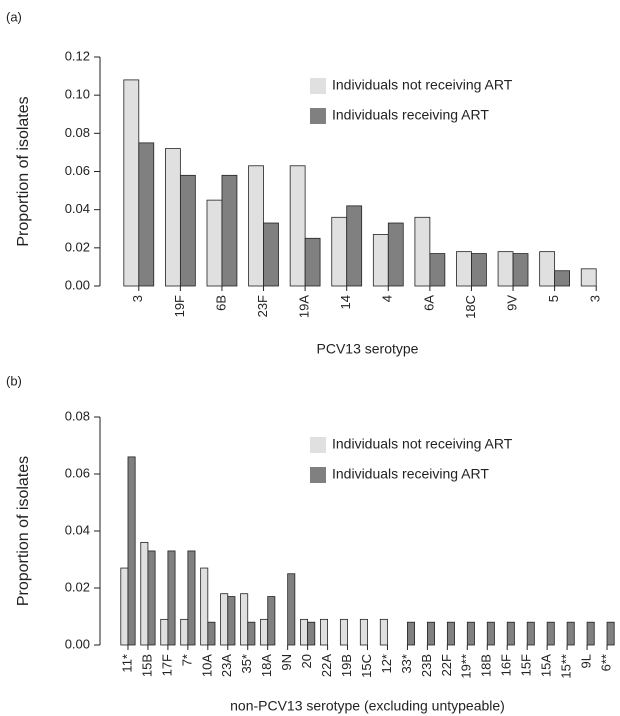 This screenshot has width=620, height=716. I want to click on y-tick-label: 0.08, so click(77, 415).